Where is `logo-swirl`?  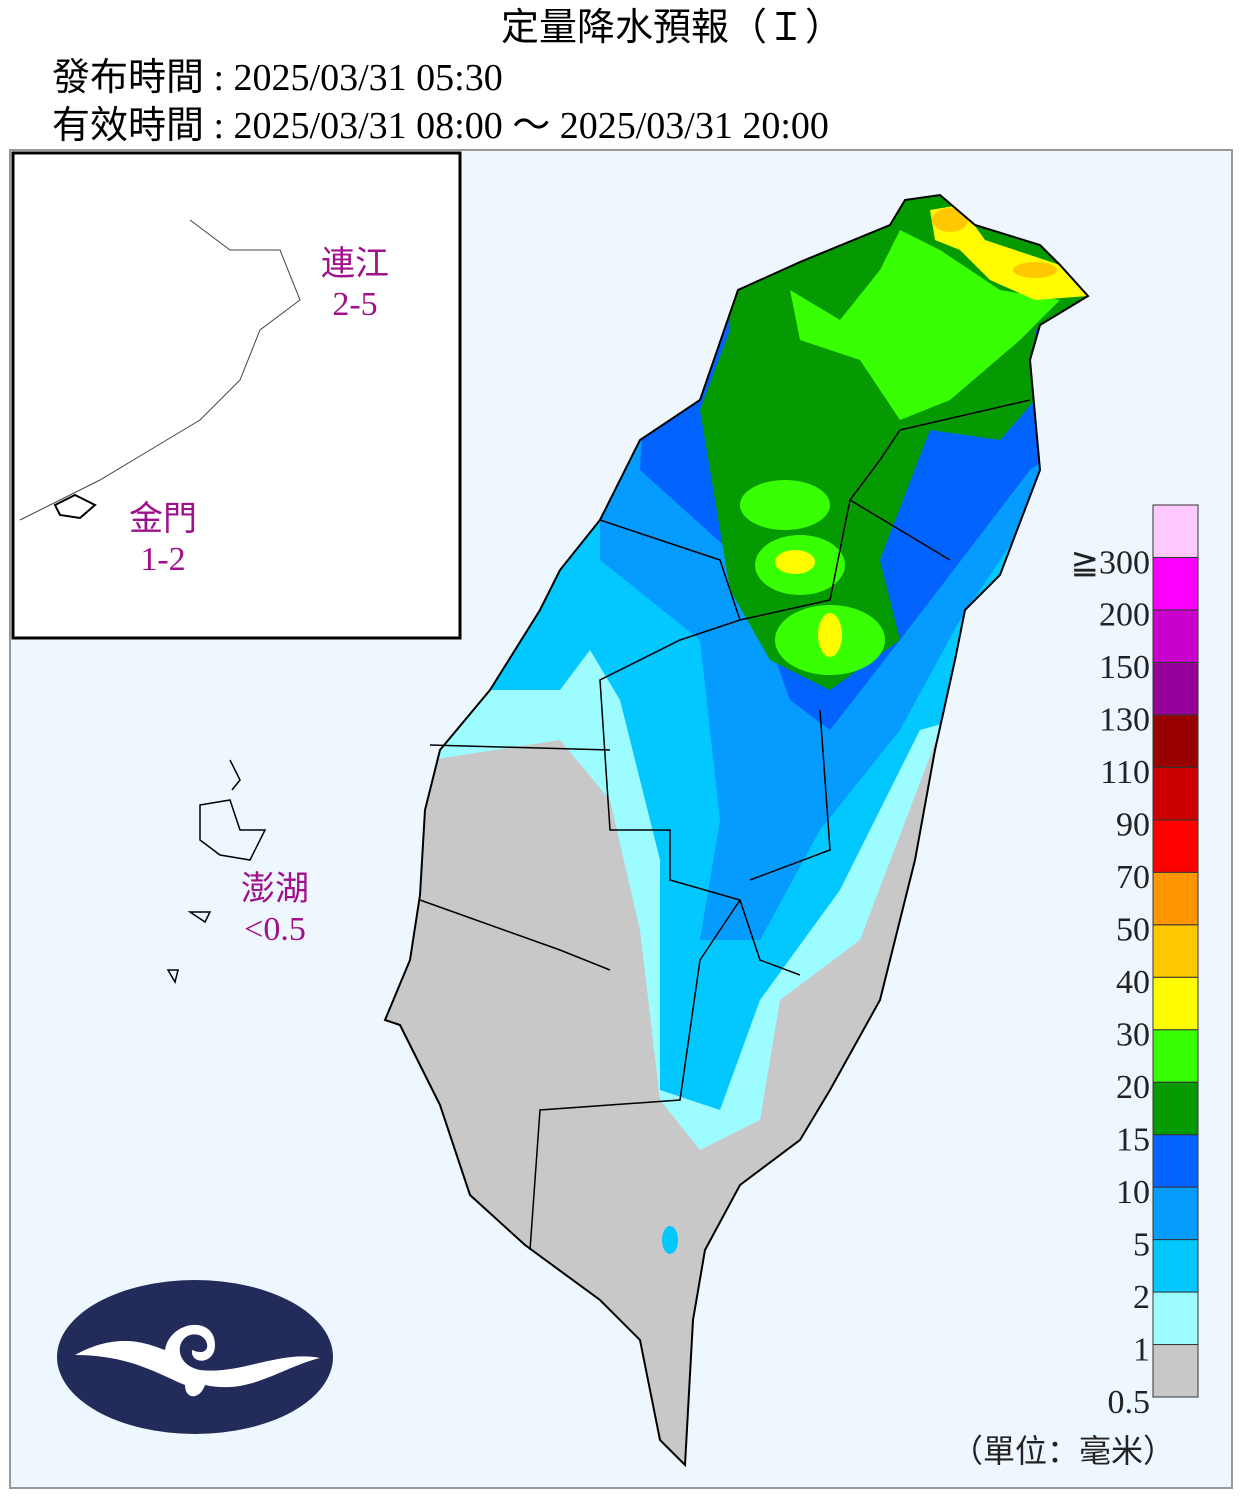 logo-swirl is located at coordinates (197, 1360).